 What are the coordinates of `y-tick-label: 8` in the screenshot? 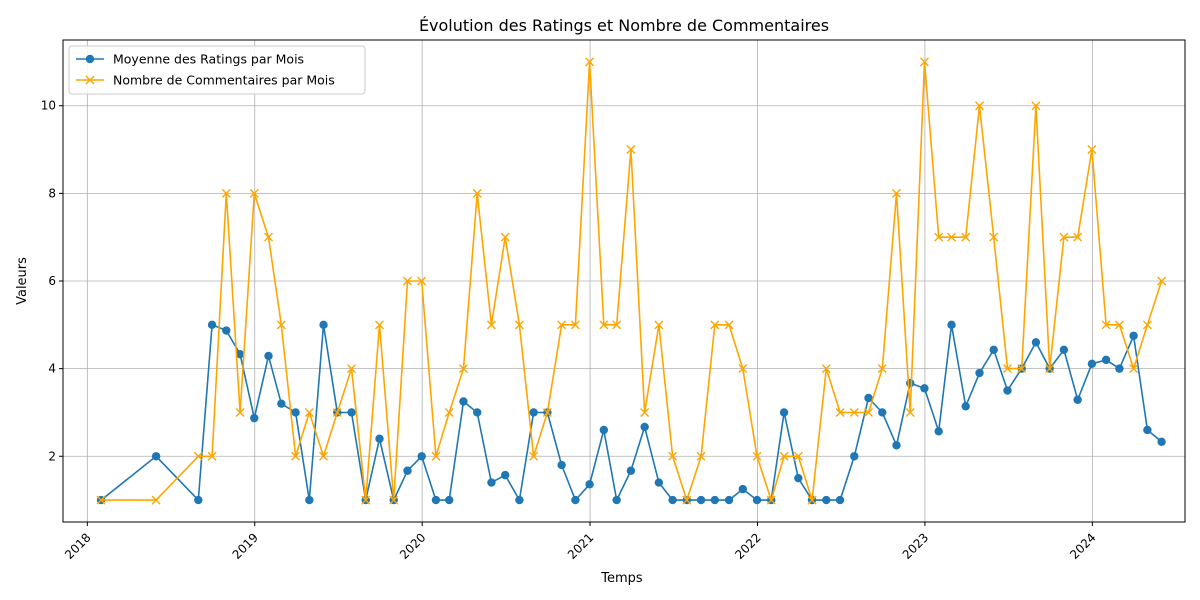 It's located at (52, 193).